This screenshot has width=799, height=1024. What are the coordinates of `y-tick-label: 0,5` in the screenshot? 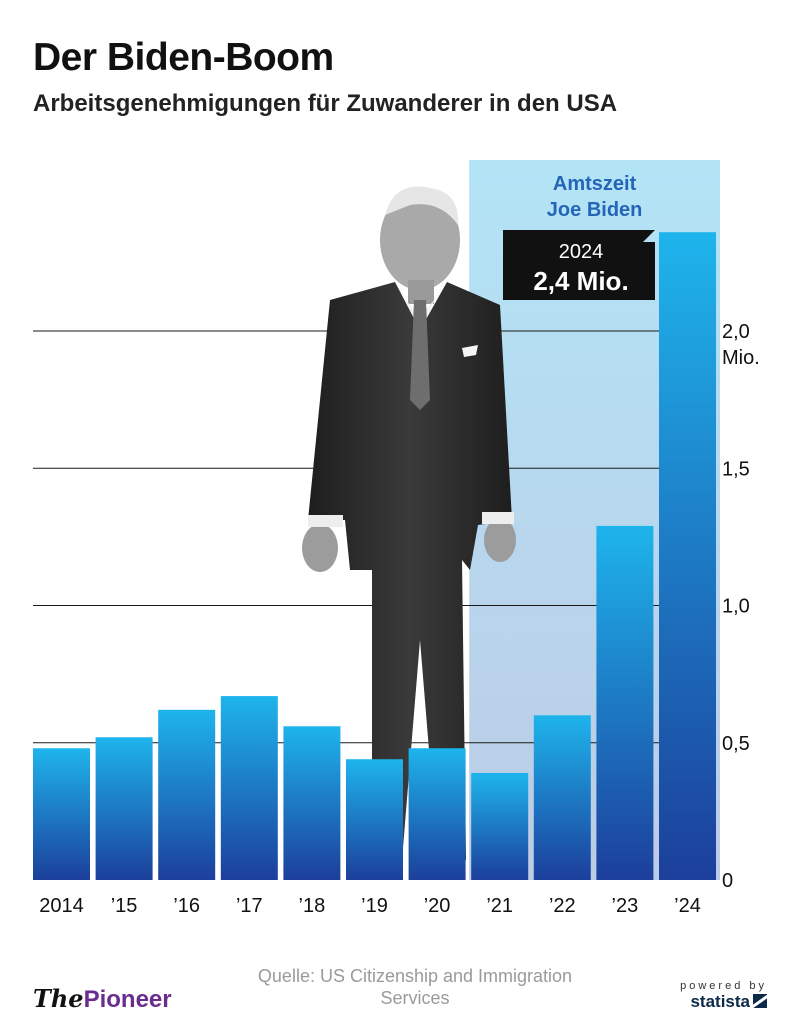 It's located at (736, 744).